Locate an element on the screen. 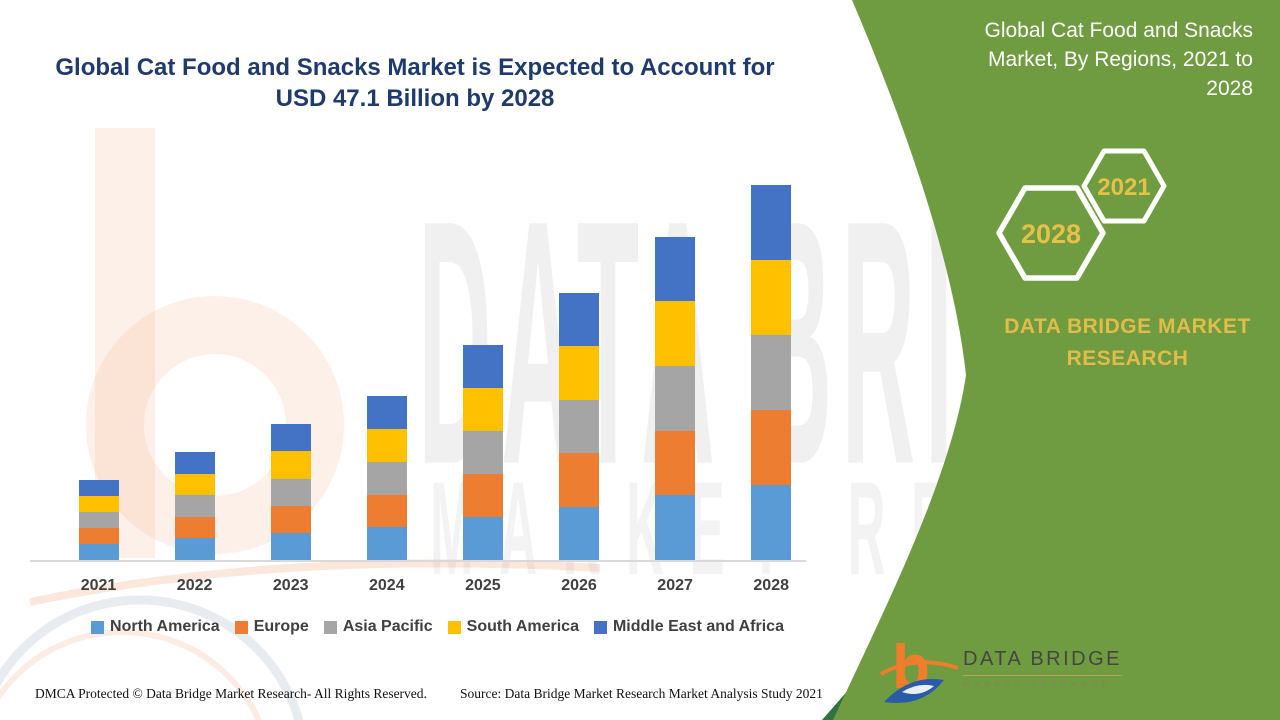 This screenshot has width=1280, height=720. bar-segment-2021-middle-east-and-africa is located at coordinates (98, 488).